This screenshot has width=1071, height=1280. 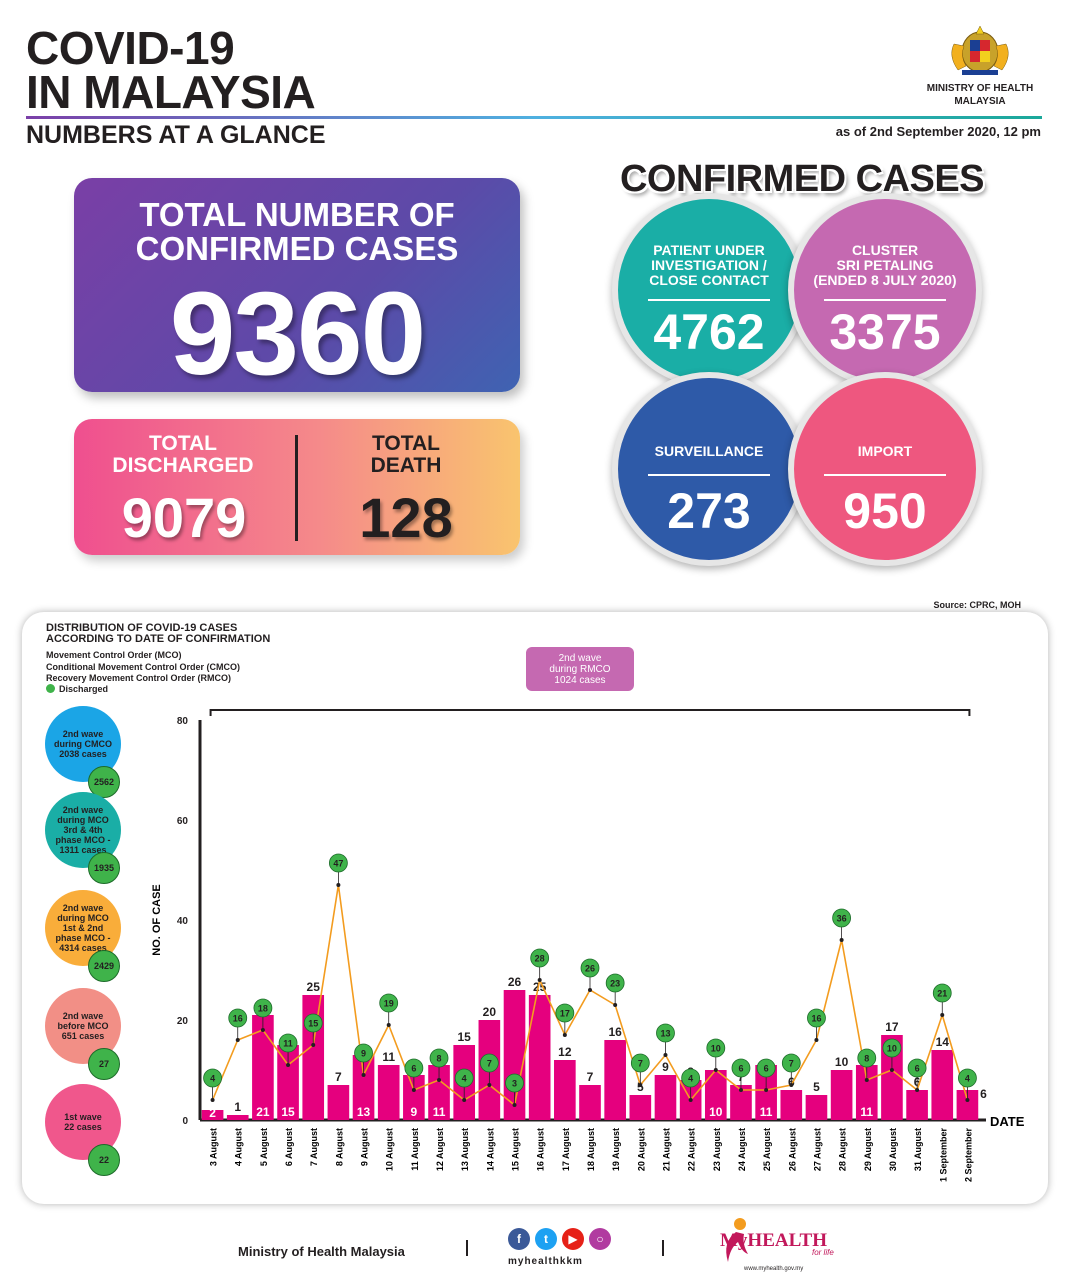 What do you see at coordinates (314, 1147) in the screenshot?
I see `x-tick-label: 7 August` at bounding box center [314, 1147].